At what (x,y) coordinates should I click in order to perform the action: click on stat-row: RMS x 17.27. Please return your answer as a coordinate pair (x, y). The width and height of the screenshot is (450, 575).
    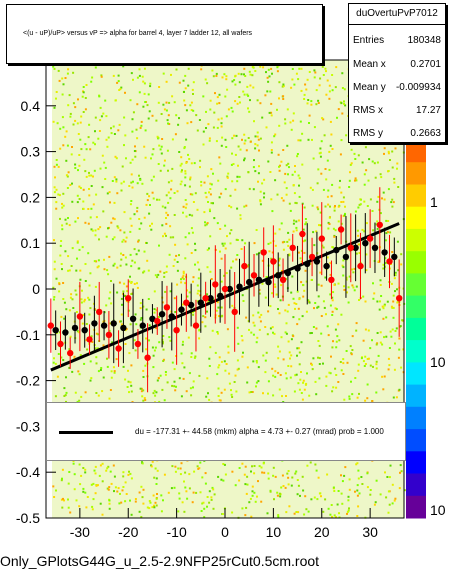
    Looking at the image, I should click on (397, 112).